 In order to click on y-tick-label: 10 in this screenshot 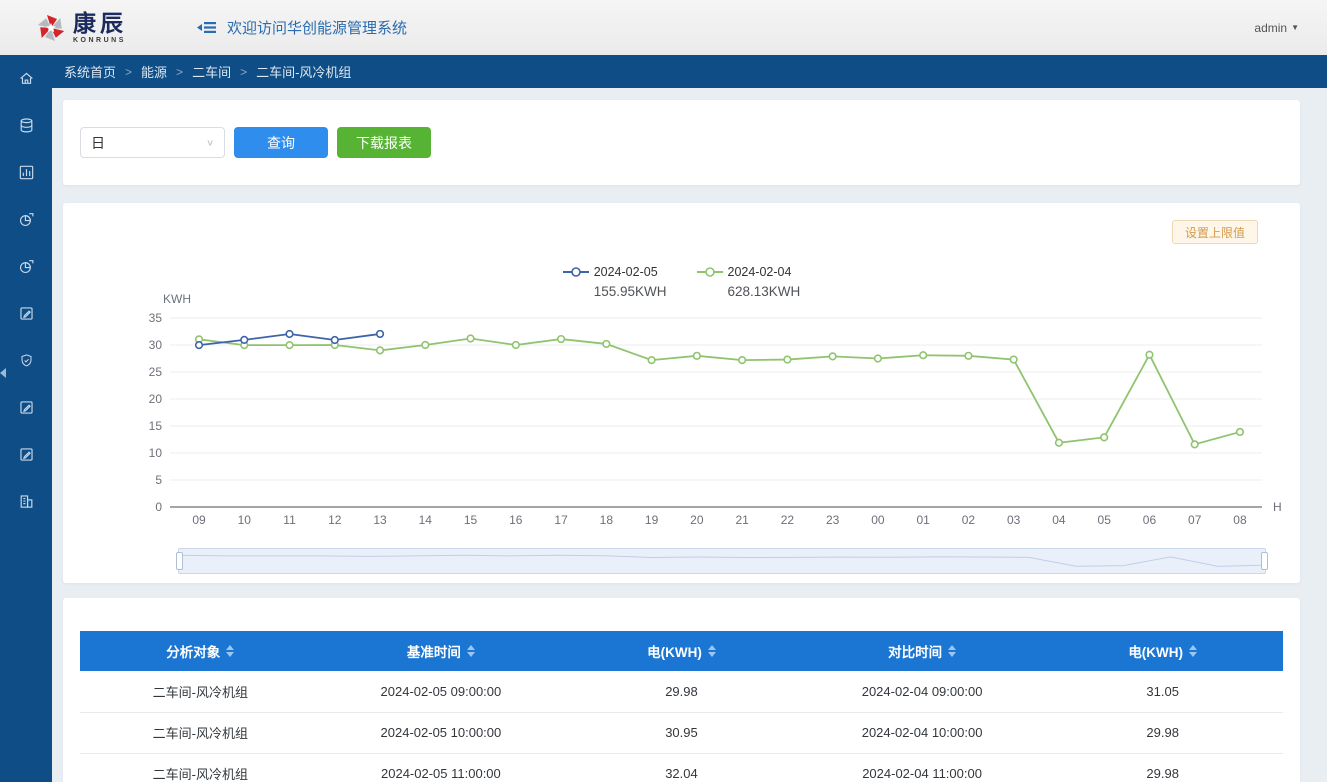, I will do `click(156, 453)`.